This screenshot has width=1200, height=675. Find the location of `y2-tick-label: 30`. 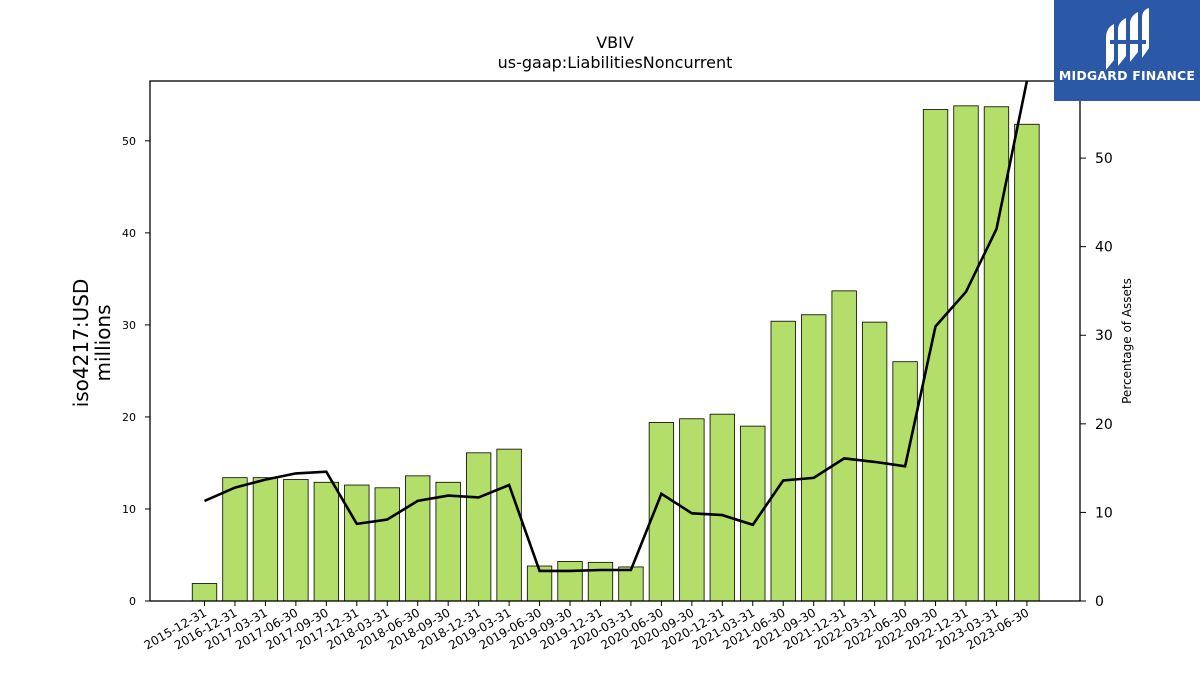

y2-tick-label: 30 is located at coordinates (1104, 336).